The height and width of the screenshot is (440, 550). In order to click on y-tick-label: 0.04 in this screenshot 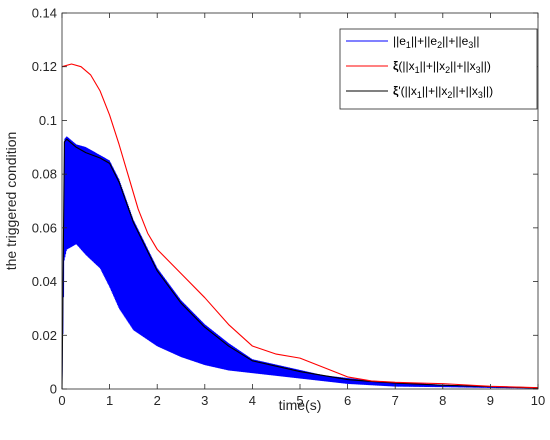, I will do `click(44, 281)`.